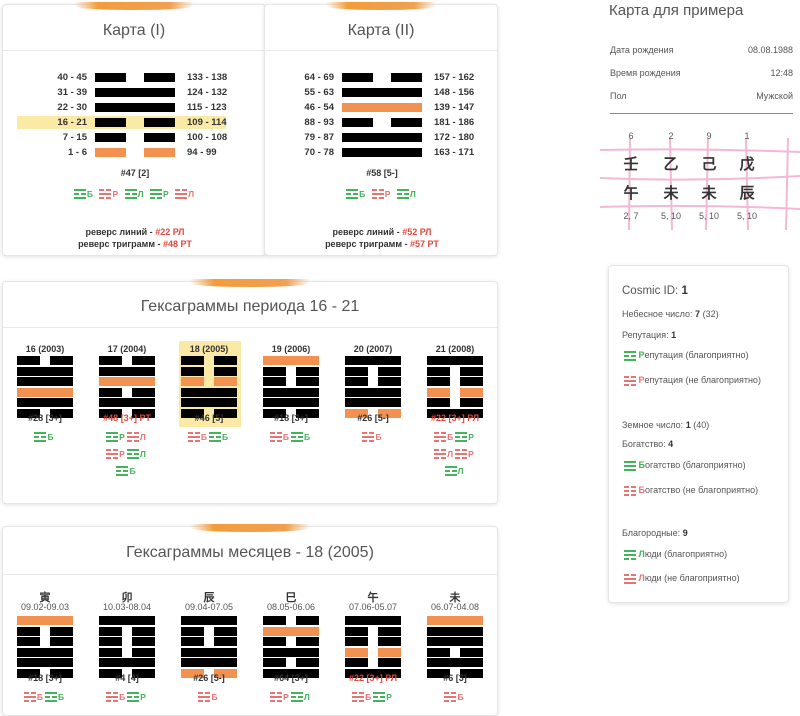 This screenshot has width=800, height=716. I want to click on month-hex-number: #64 [3+], so click(291, 678).